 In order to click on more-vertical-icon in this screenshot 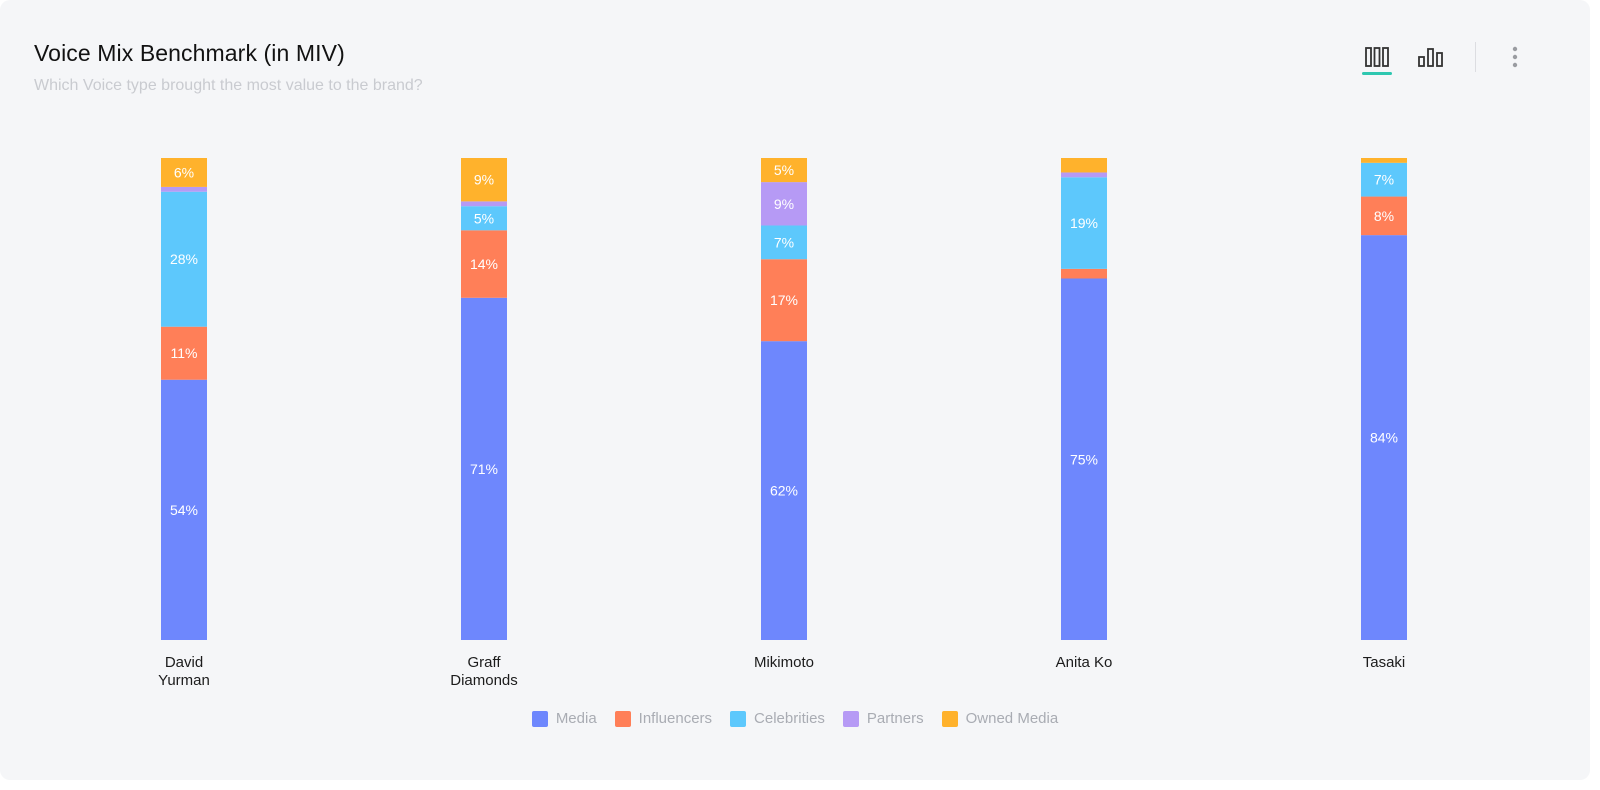, I will do `click(1515, 57)`.